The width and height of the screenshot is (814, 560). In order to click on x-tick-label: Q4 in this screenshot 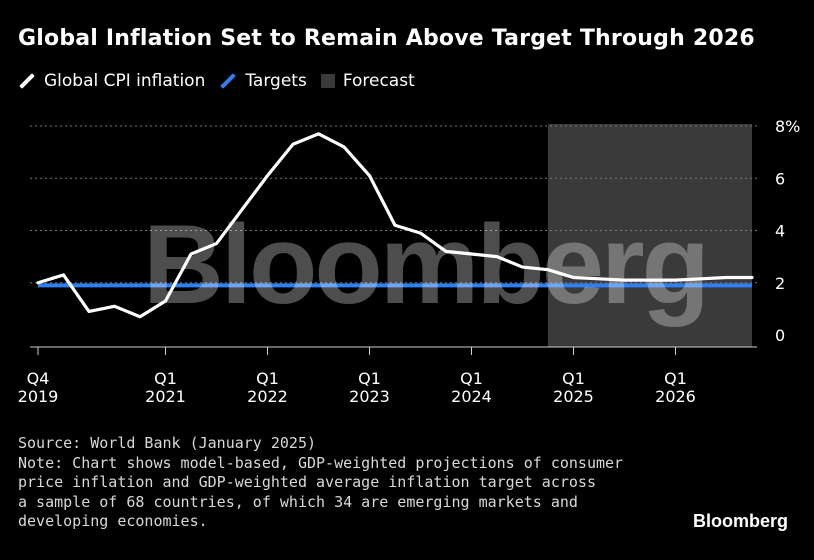, I will do `click(38, 378)`.